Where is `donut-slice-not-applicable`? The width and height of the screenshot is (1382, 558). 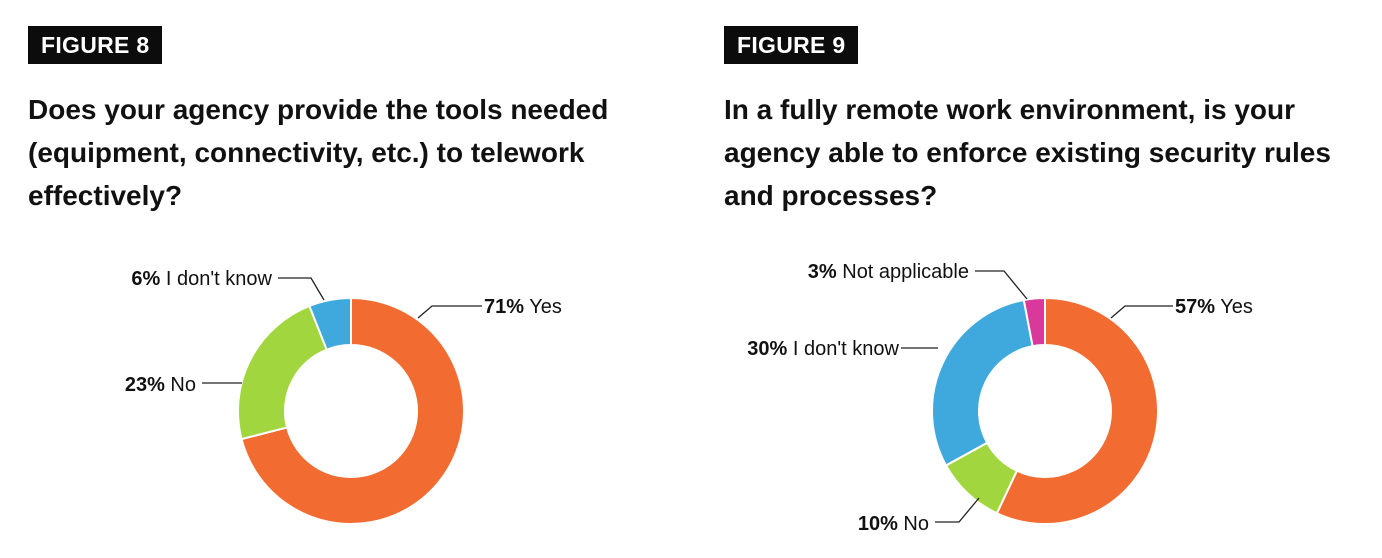 donut-slice-not-applicable is located at coordinates (1034, 322).